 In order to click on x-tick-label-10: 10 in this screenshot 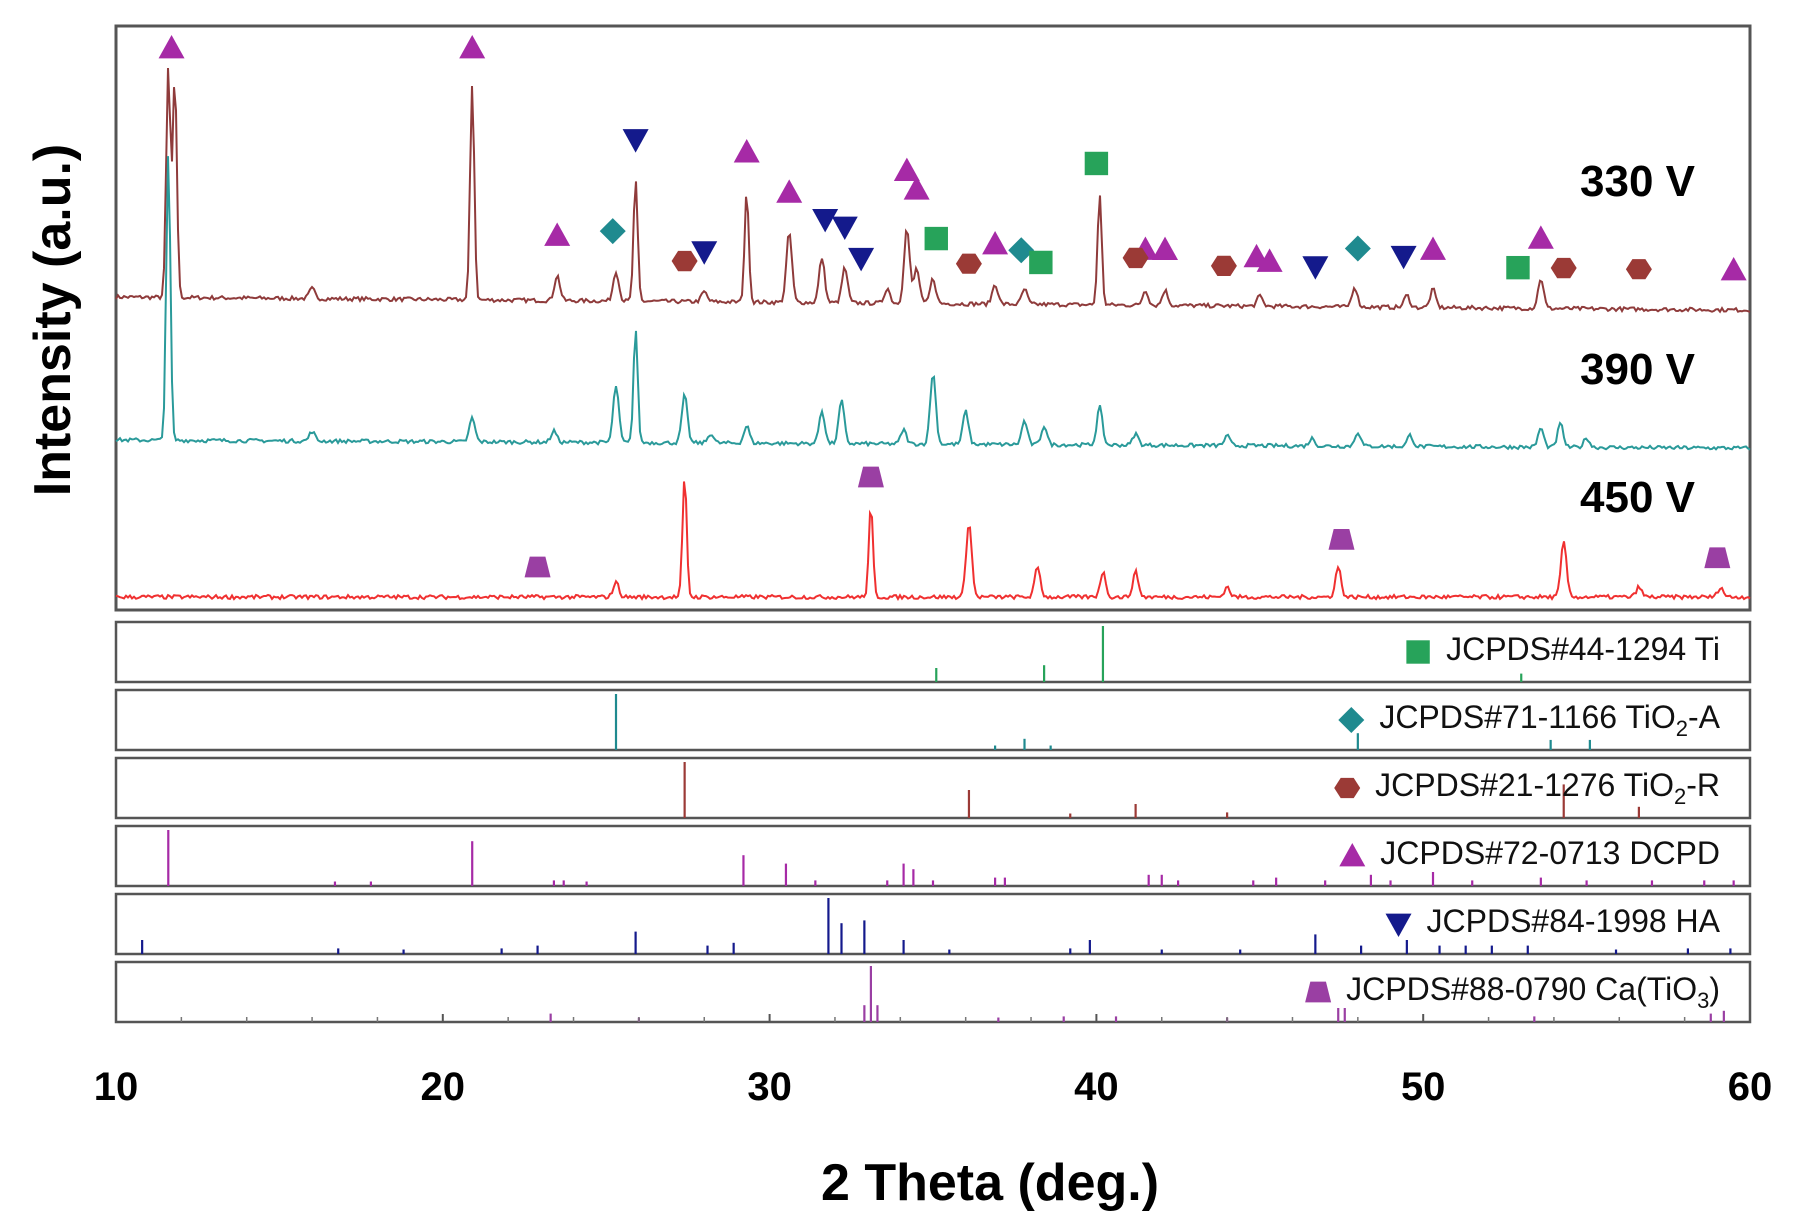, I will do `click(116, 1087)`.